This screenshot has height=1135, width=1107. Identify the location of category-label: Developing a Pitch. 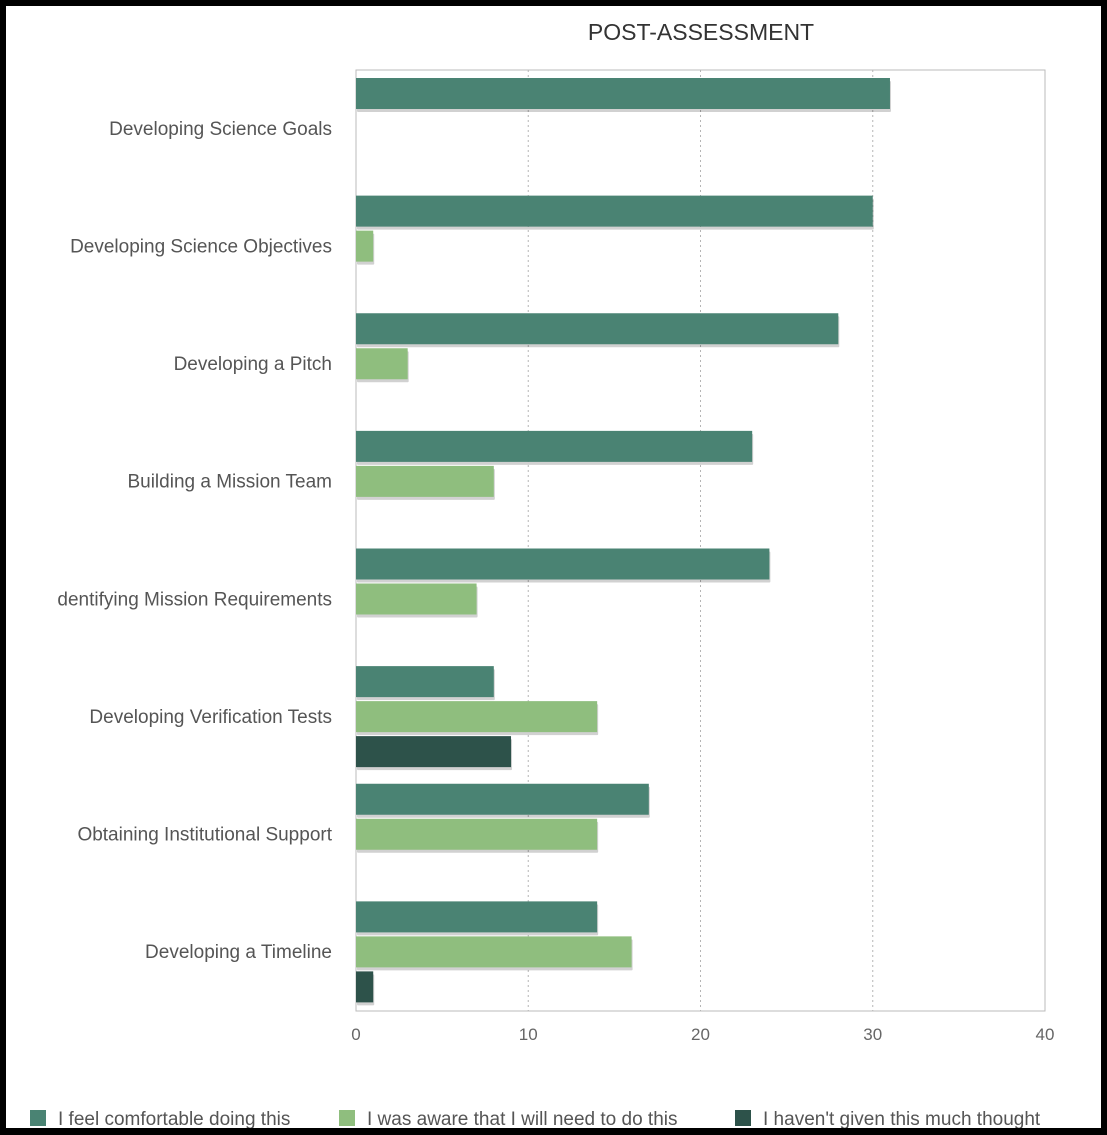
(253, 364).